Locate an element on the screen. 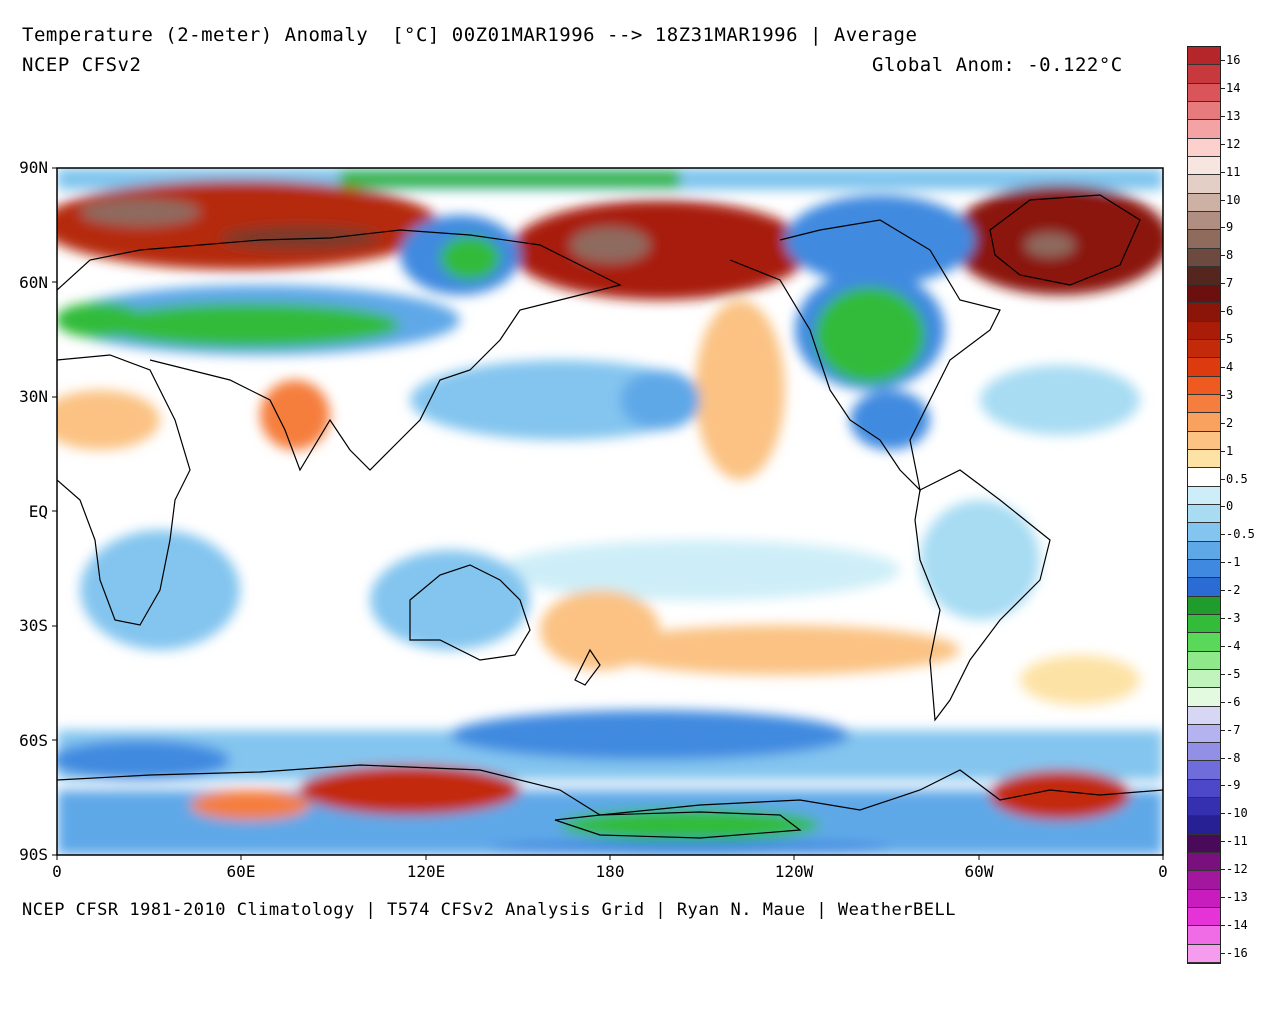 The image size is (1280, 1024). colorbar-label: -2 is located at coordinates (1233, 590).